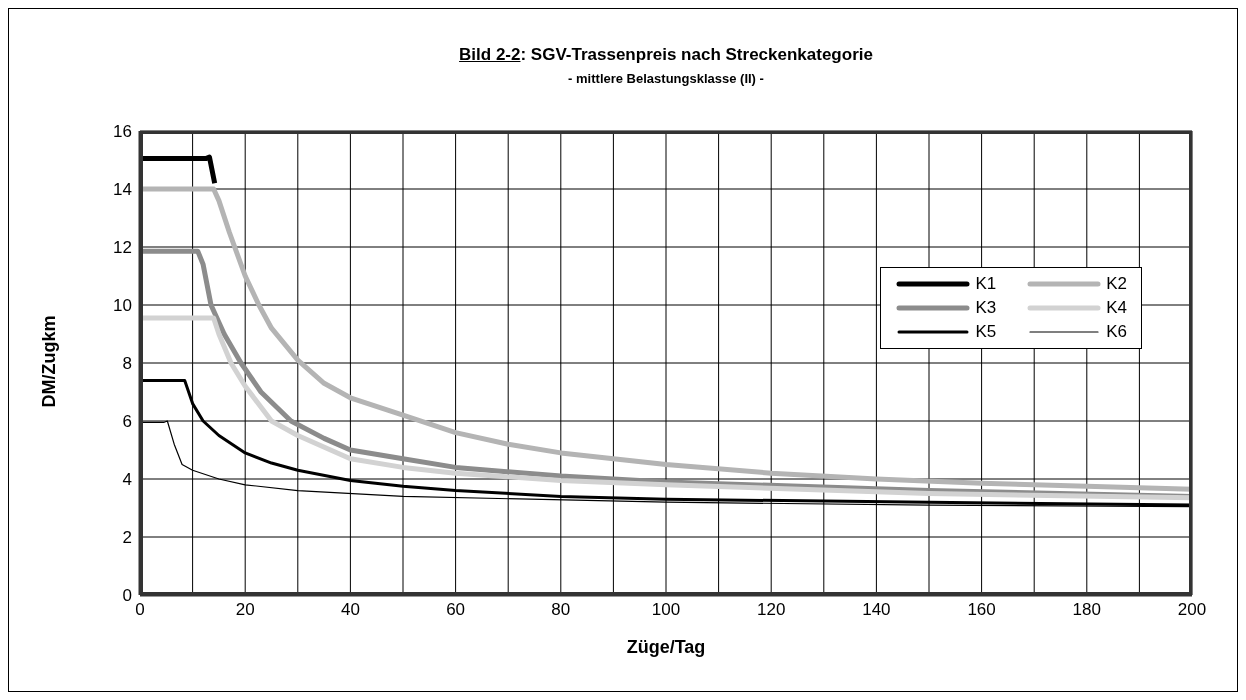  Describe the element at coordinates (122, 190) in the screenshot. I see `y-tick-label: 14` at that location.